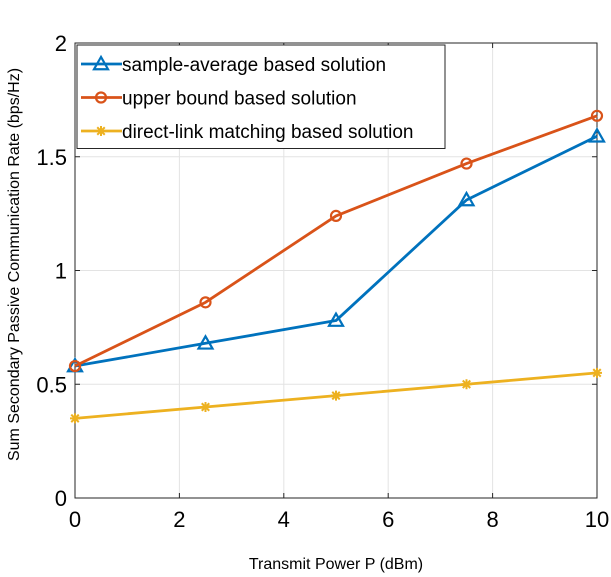  Describe the element at coordinates (61, 498) in the screenshot. I see `y-tick-label: 0` at that location.